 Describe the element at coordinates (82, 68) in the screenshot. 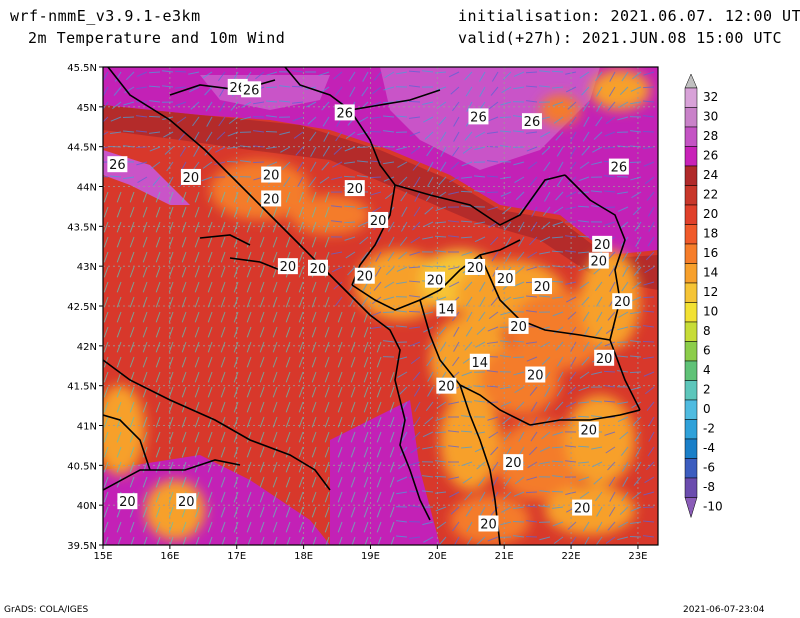

I see `lat-tick-label: 45.5N` at that location.